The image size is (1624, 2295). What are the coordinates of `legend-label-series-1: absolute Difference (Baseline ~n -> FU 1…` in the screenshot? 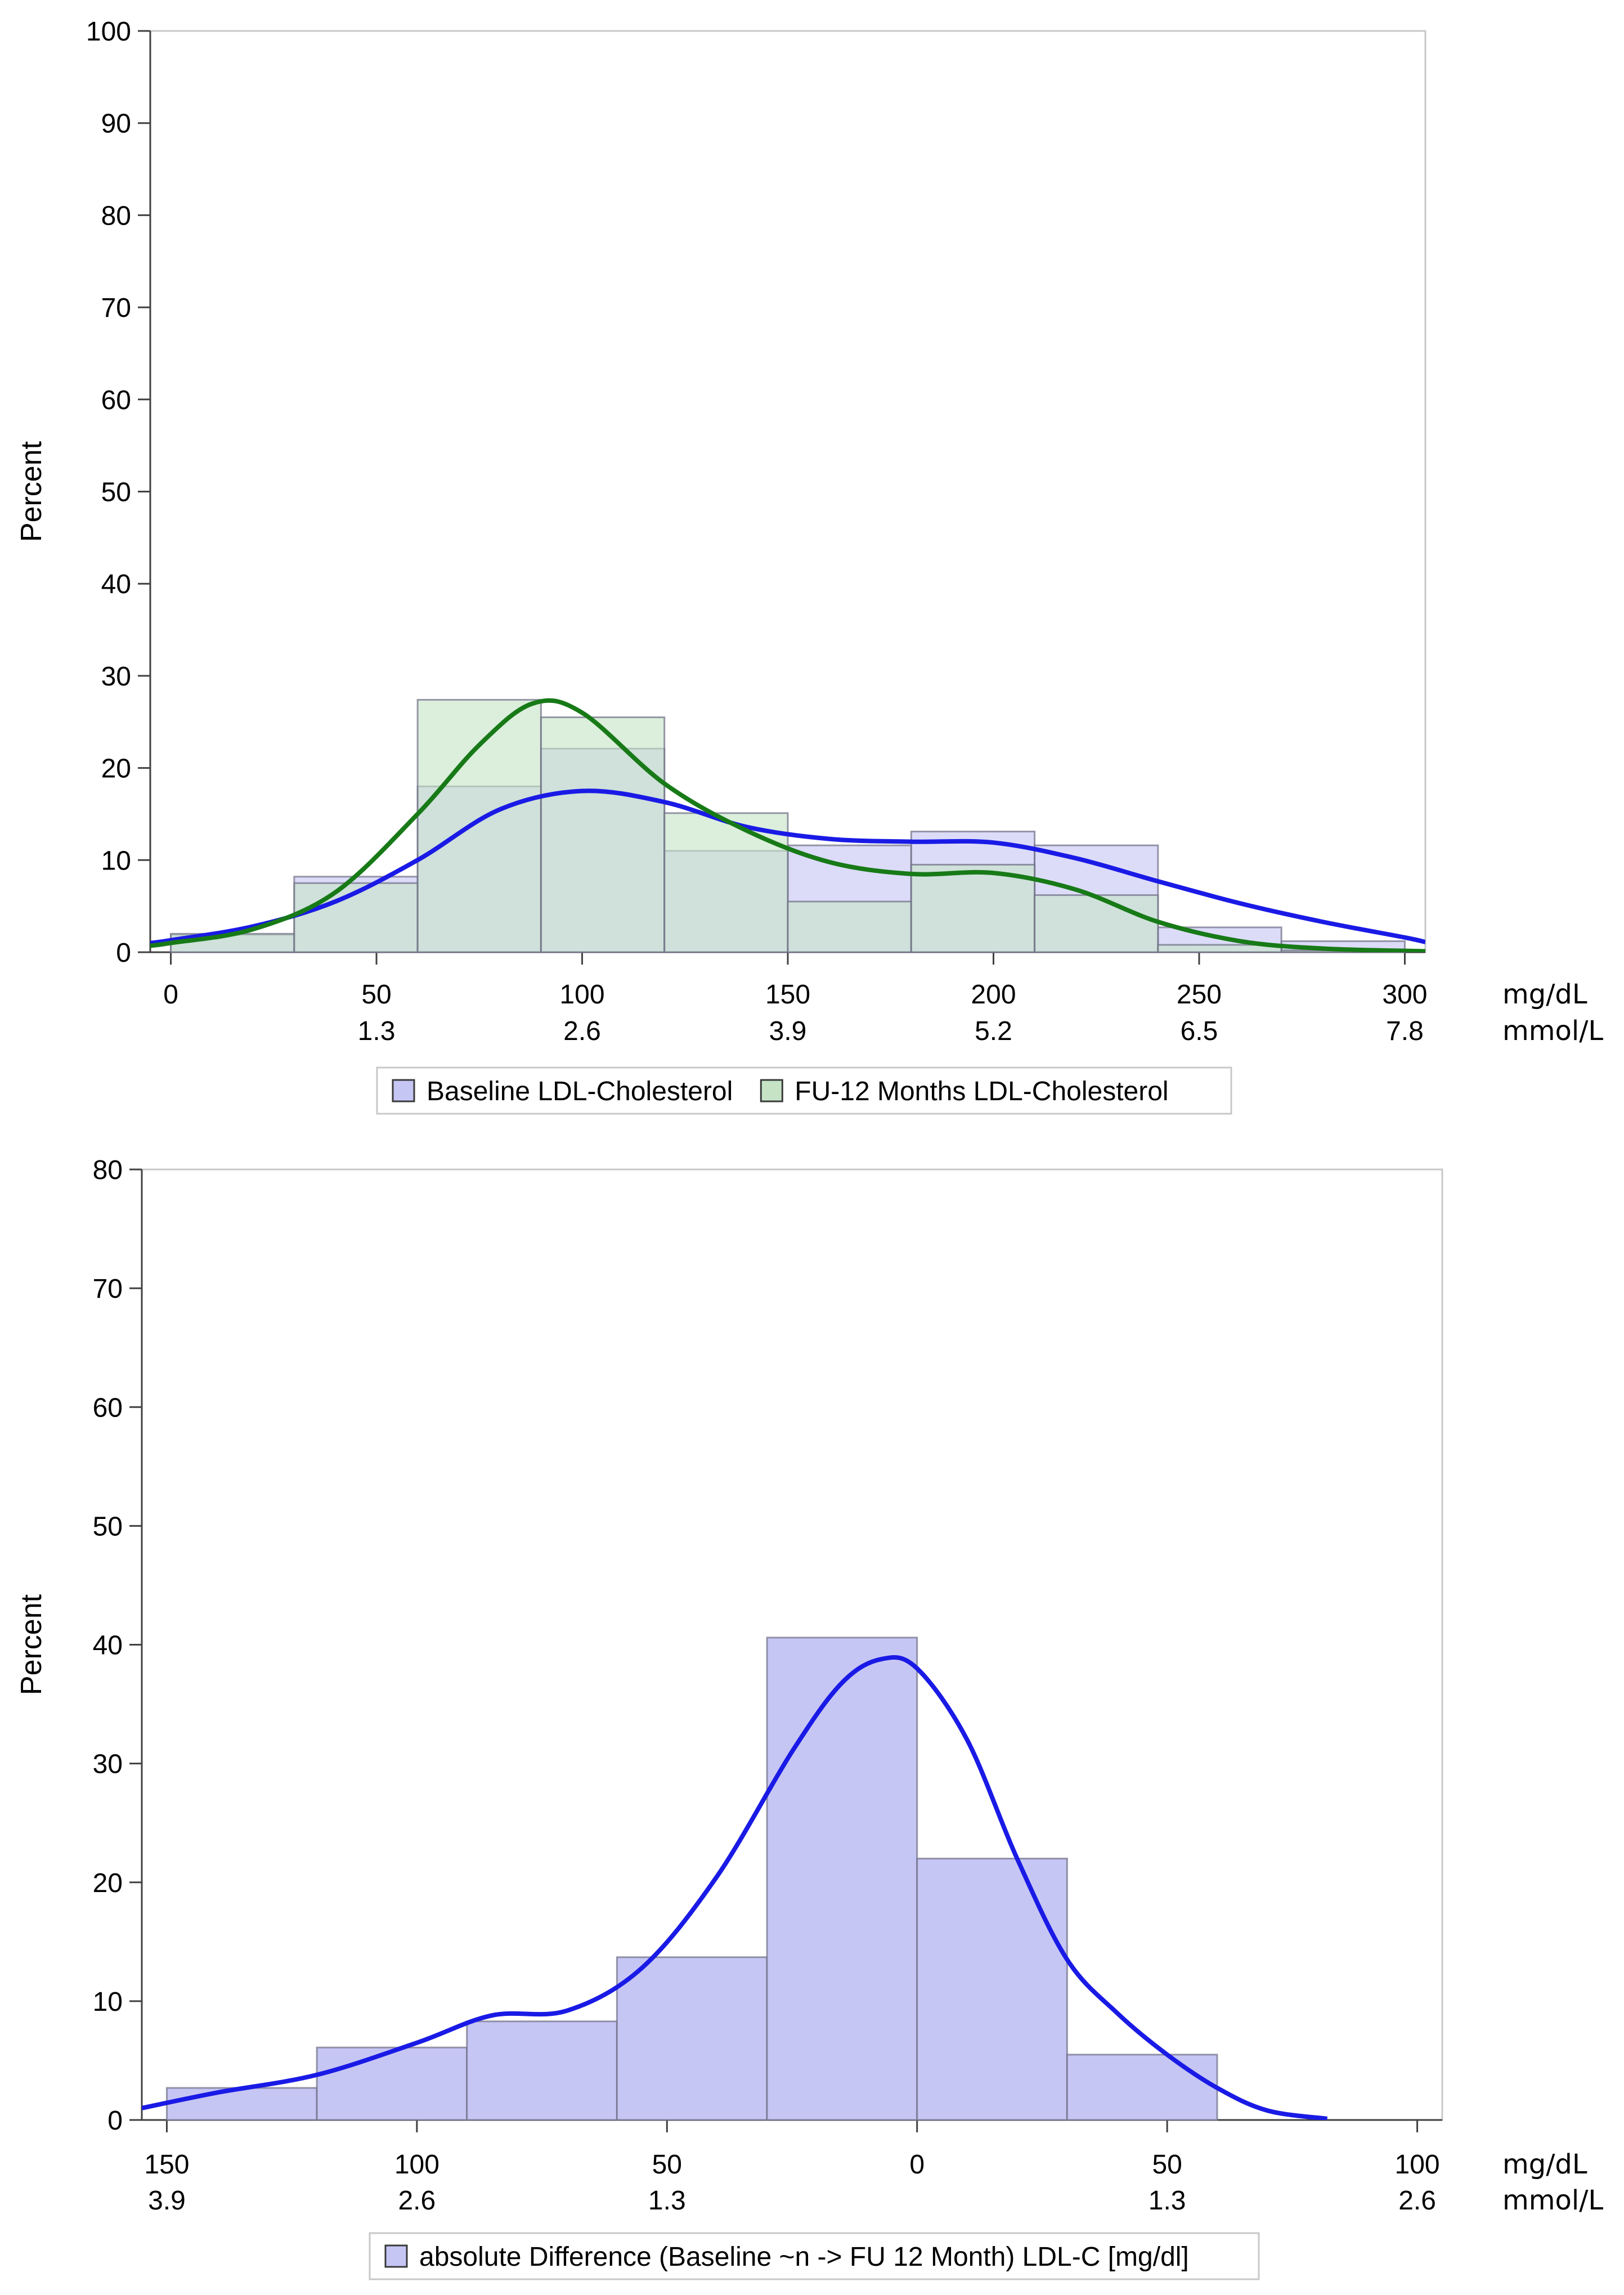 It's located at (804, 2257).